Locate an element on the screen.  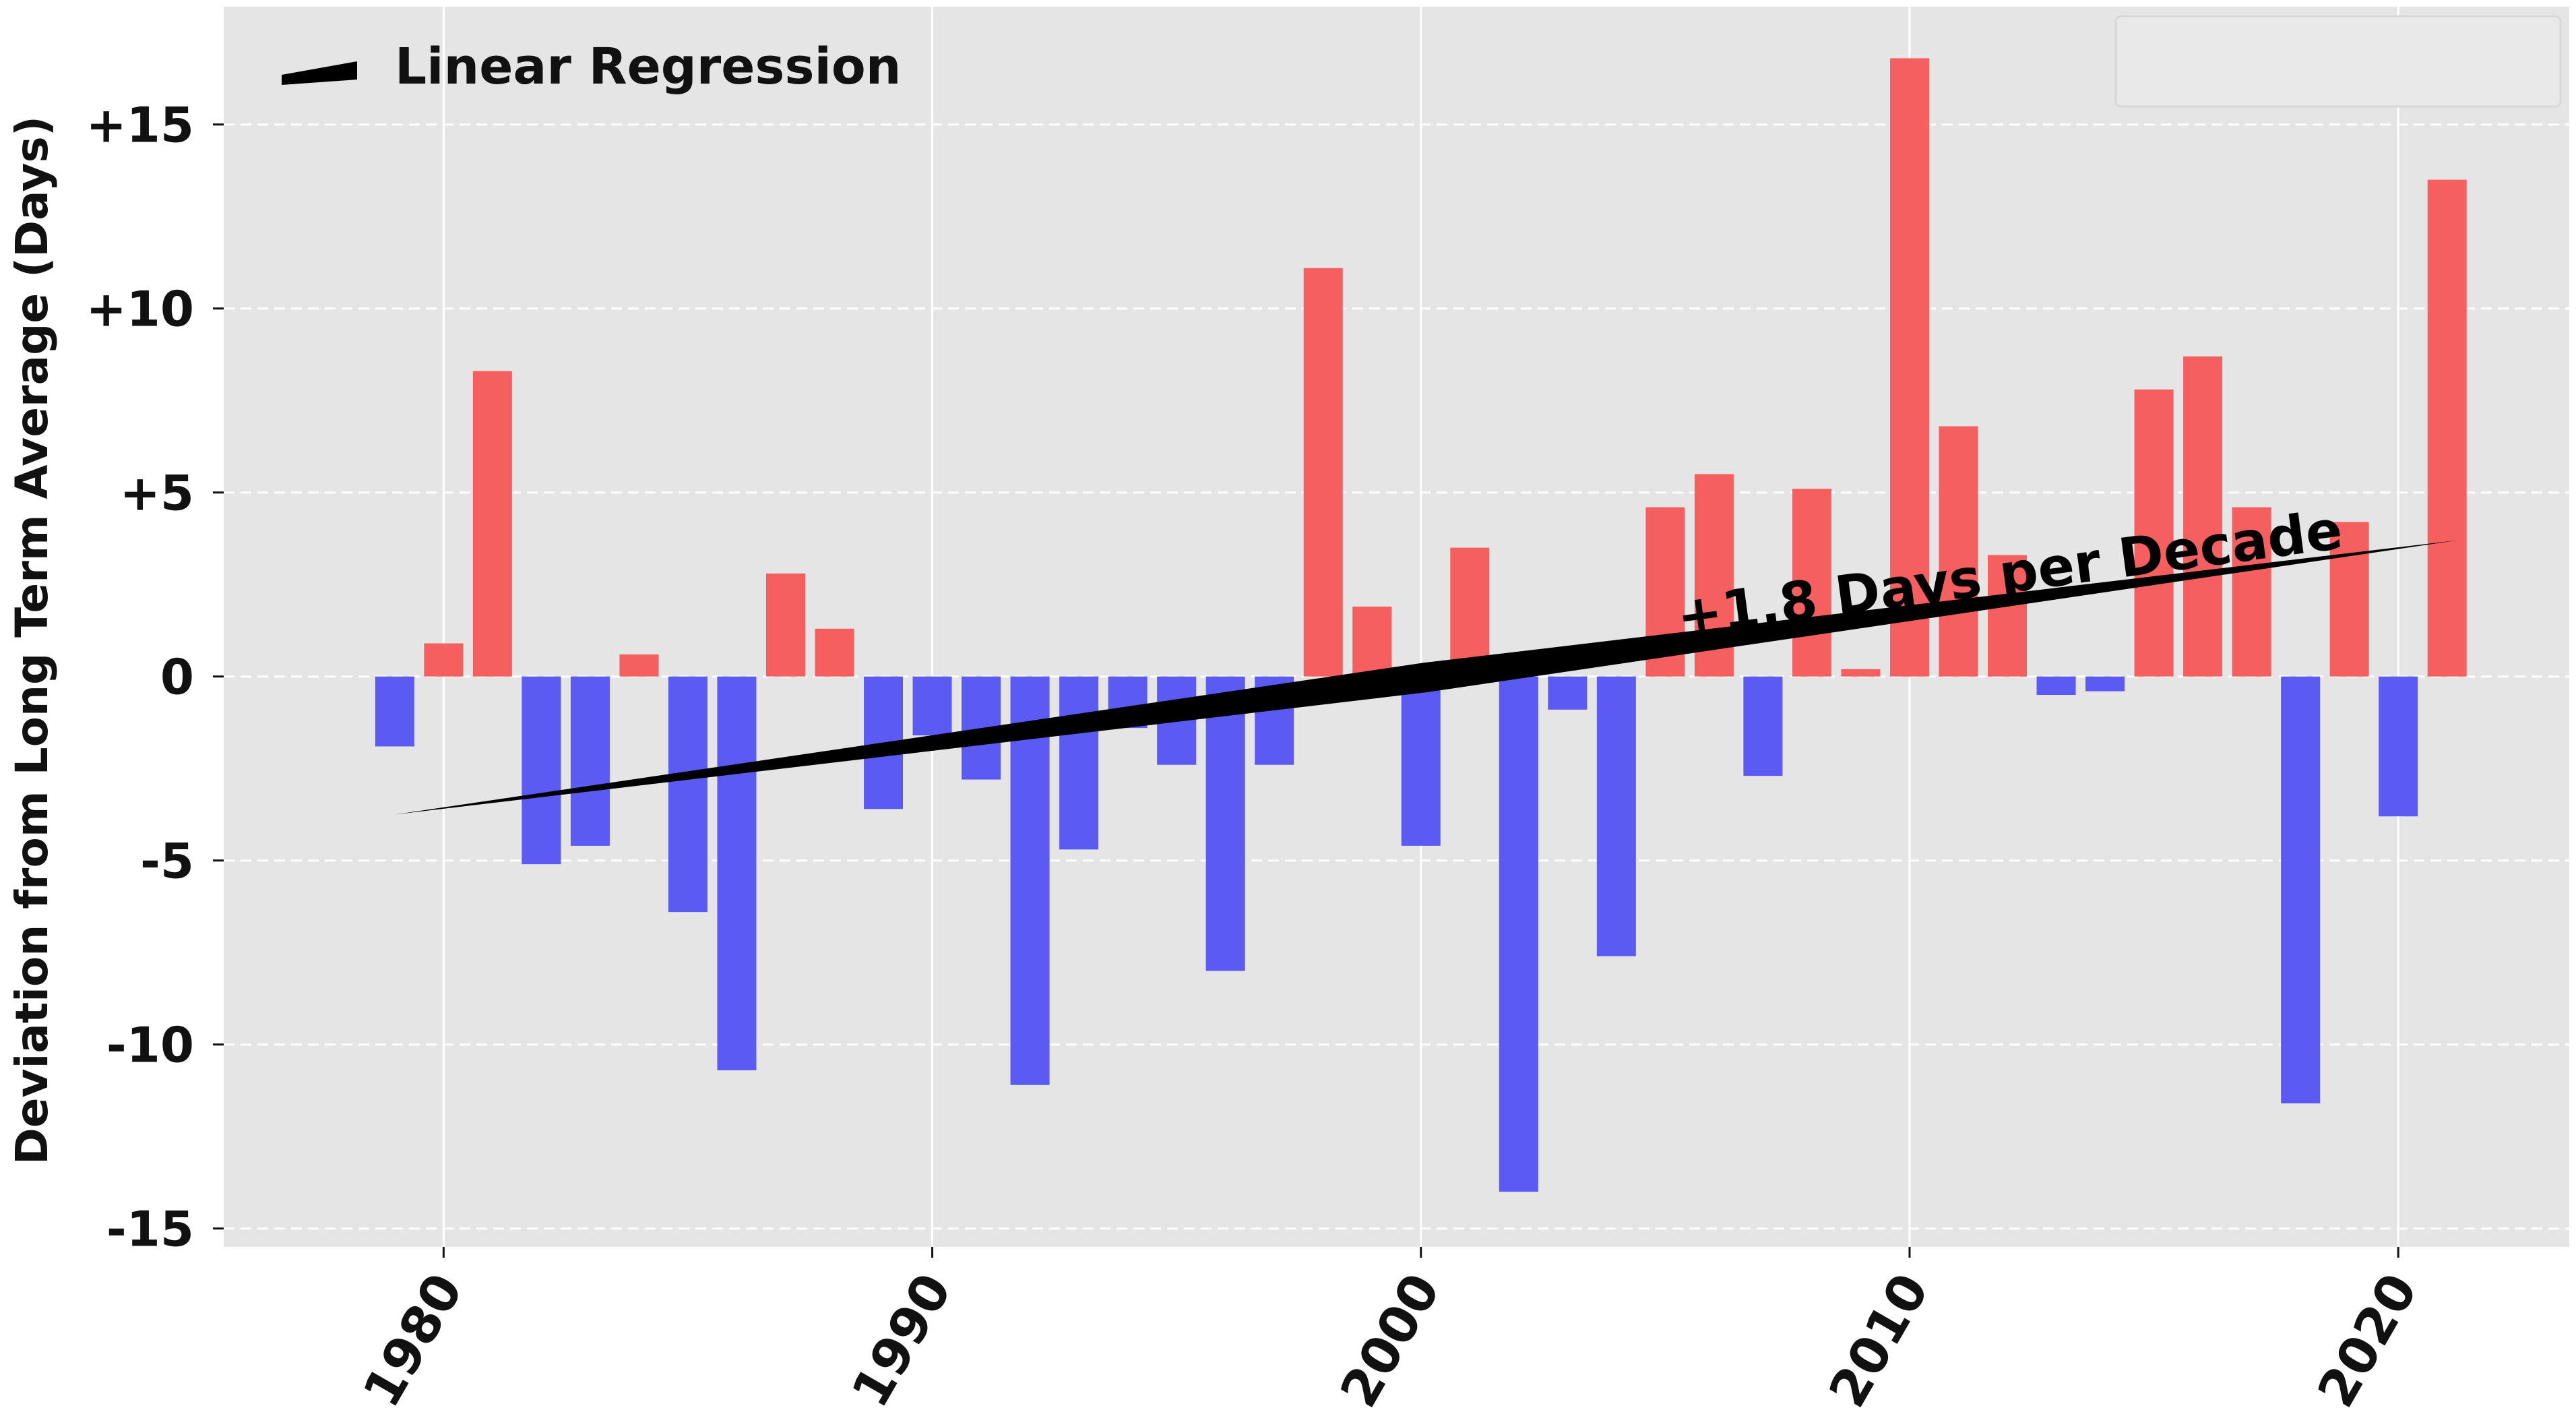
y-tick-label: +10 is located at coordinates (140, 309).